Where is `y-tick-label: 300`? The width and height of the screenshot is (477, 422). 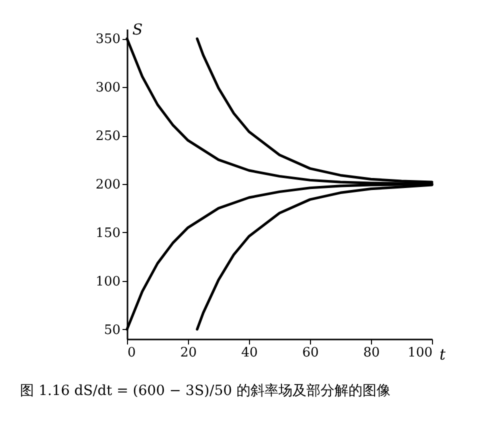 y-tick-label: 300 is located at coordinates (108, 88).